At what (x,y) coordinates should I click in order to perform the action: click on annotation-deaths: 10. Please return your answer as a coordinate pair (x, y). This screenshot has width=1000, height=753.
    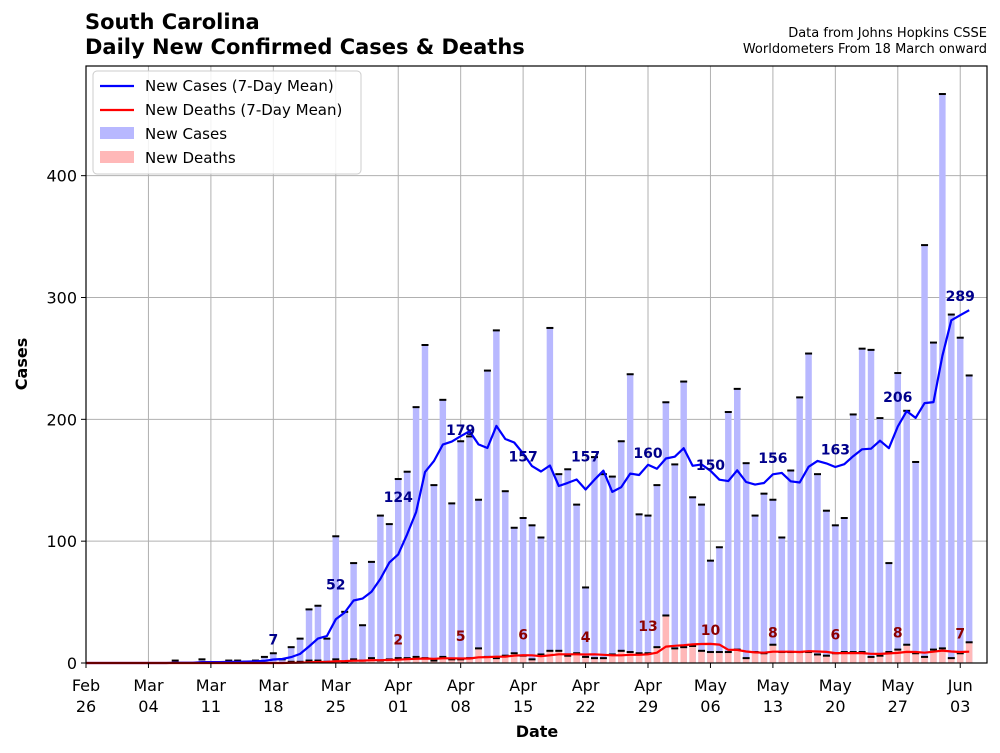
    Looking at the image, I should click on (711, 631).